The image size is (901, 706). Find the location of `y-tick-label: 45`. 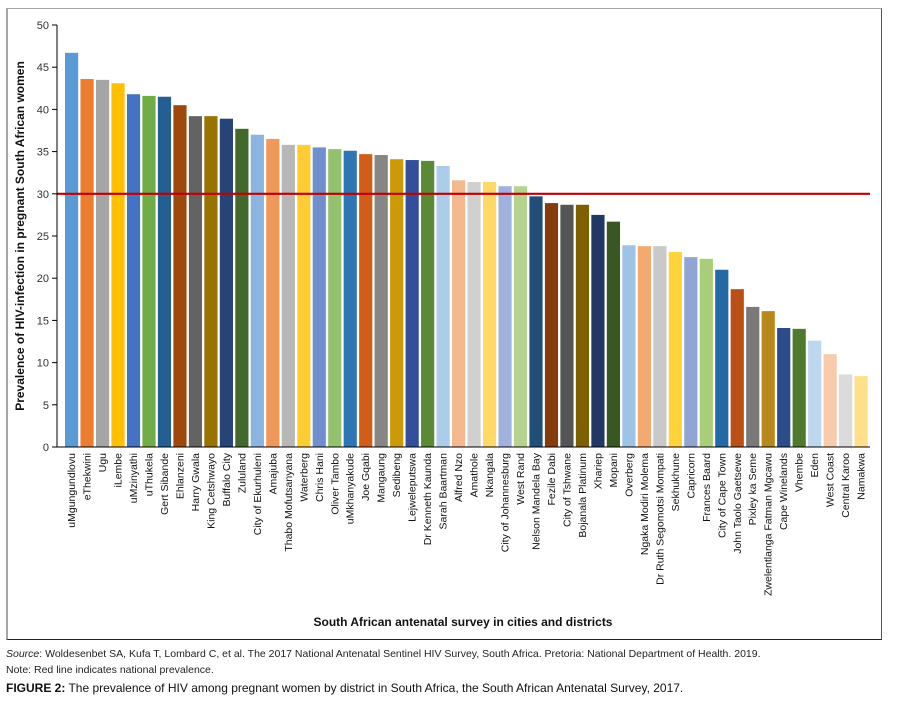

y-tick-label: 45 is located at coordinates (43, 68).